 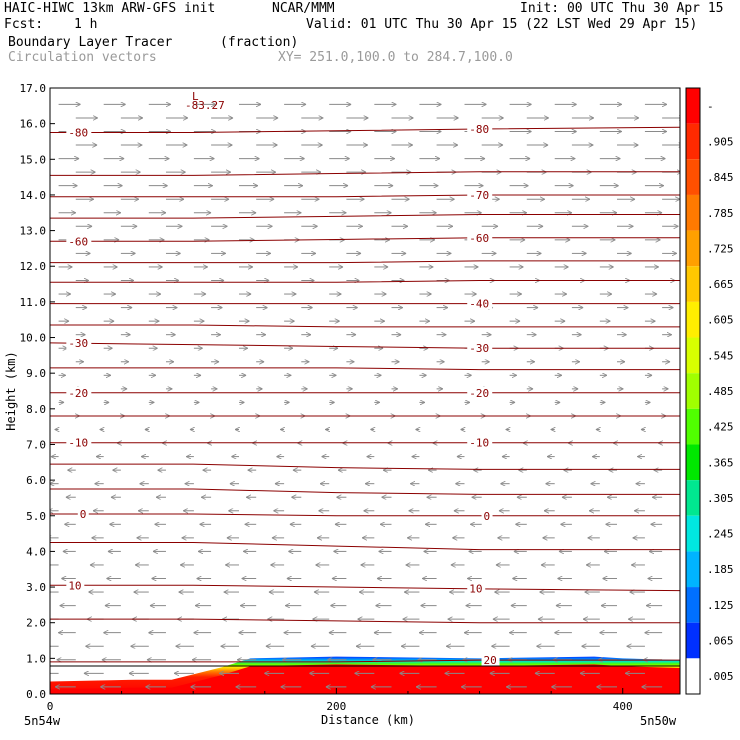 I want to click on y-tick-label: 16.0, so click(x=33, y=124).